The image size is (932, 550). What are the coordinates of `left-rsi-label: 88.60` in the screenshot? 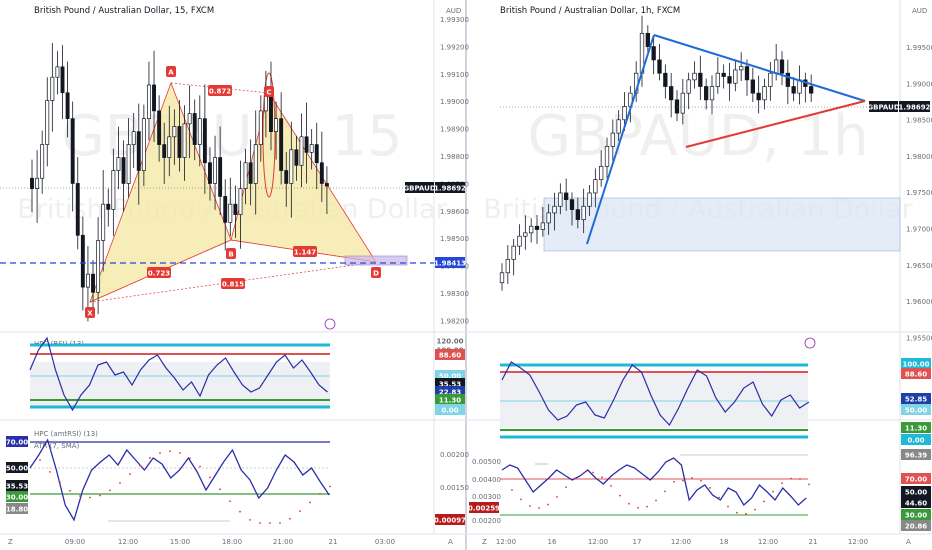 It's located at (450, 356).